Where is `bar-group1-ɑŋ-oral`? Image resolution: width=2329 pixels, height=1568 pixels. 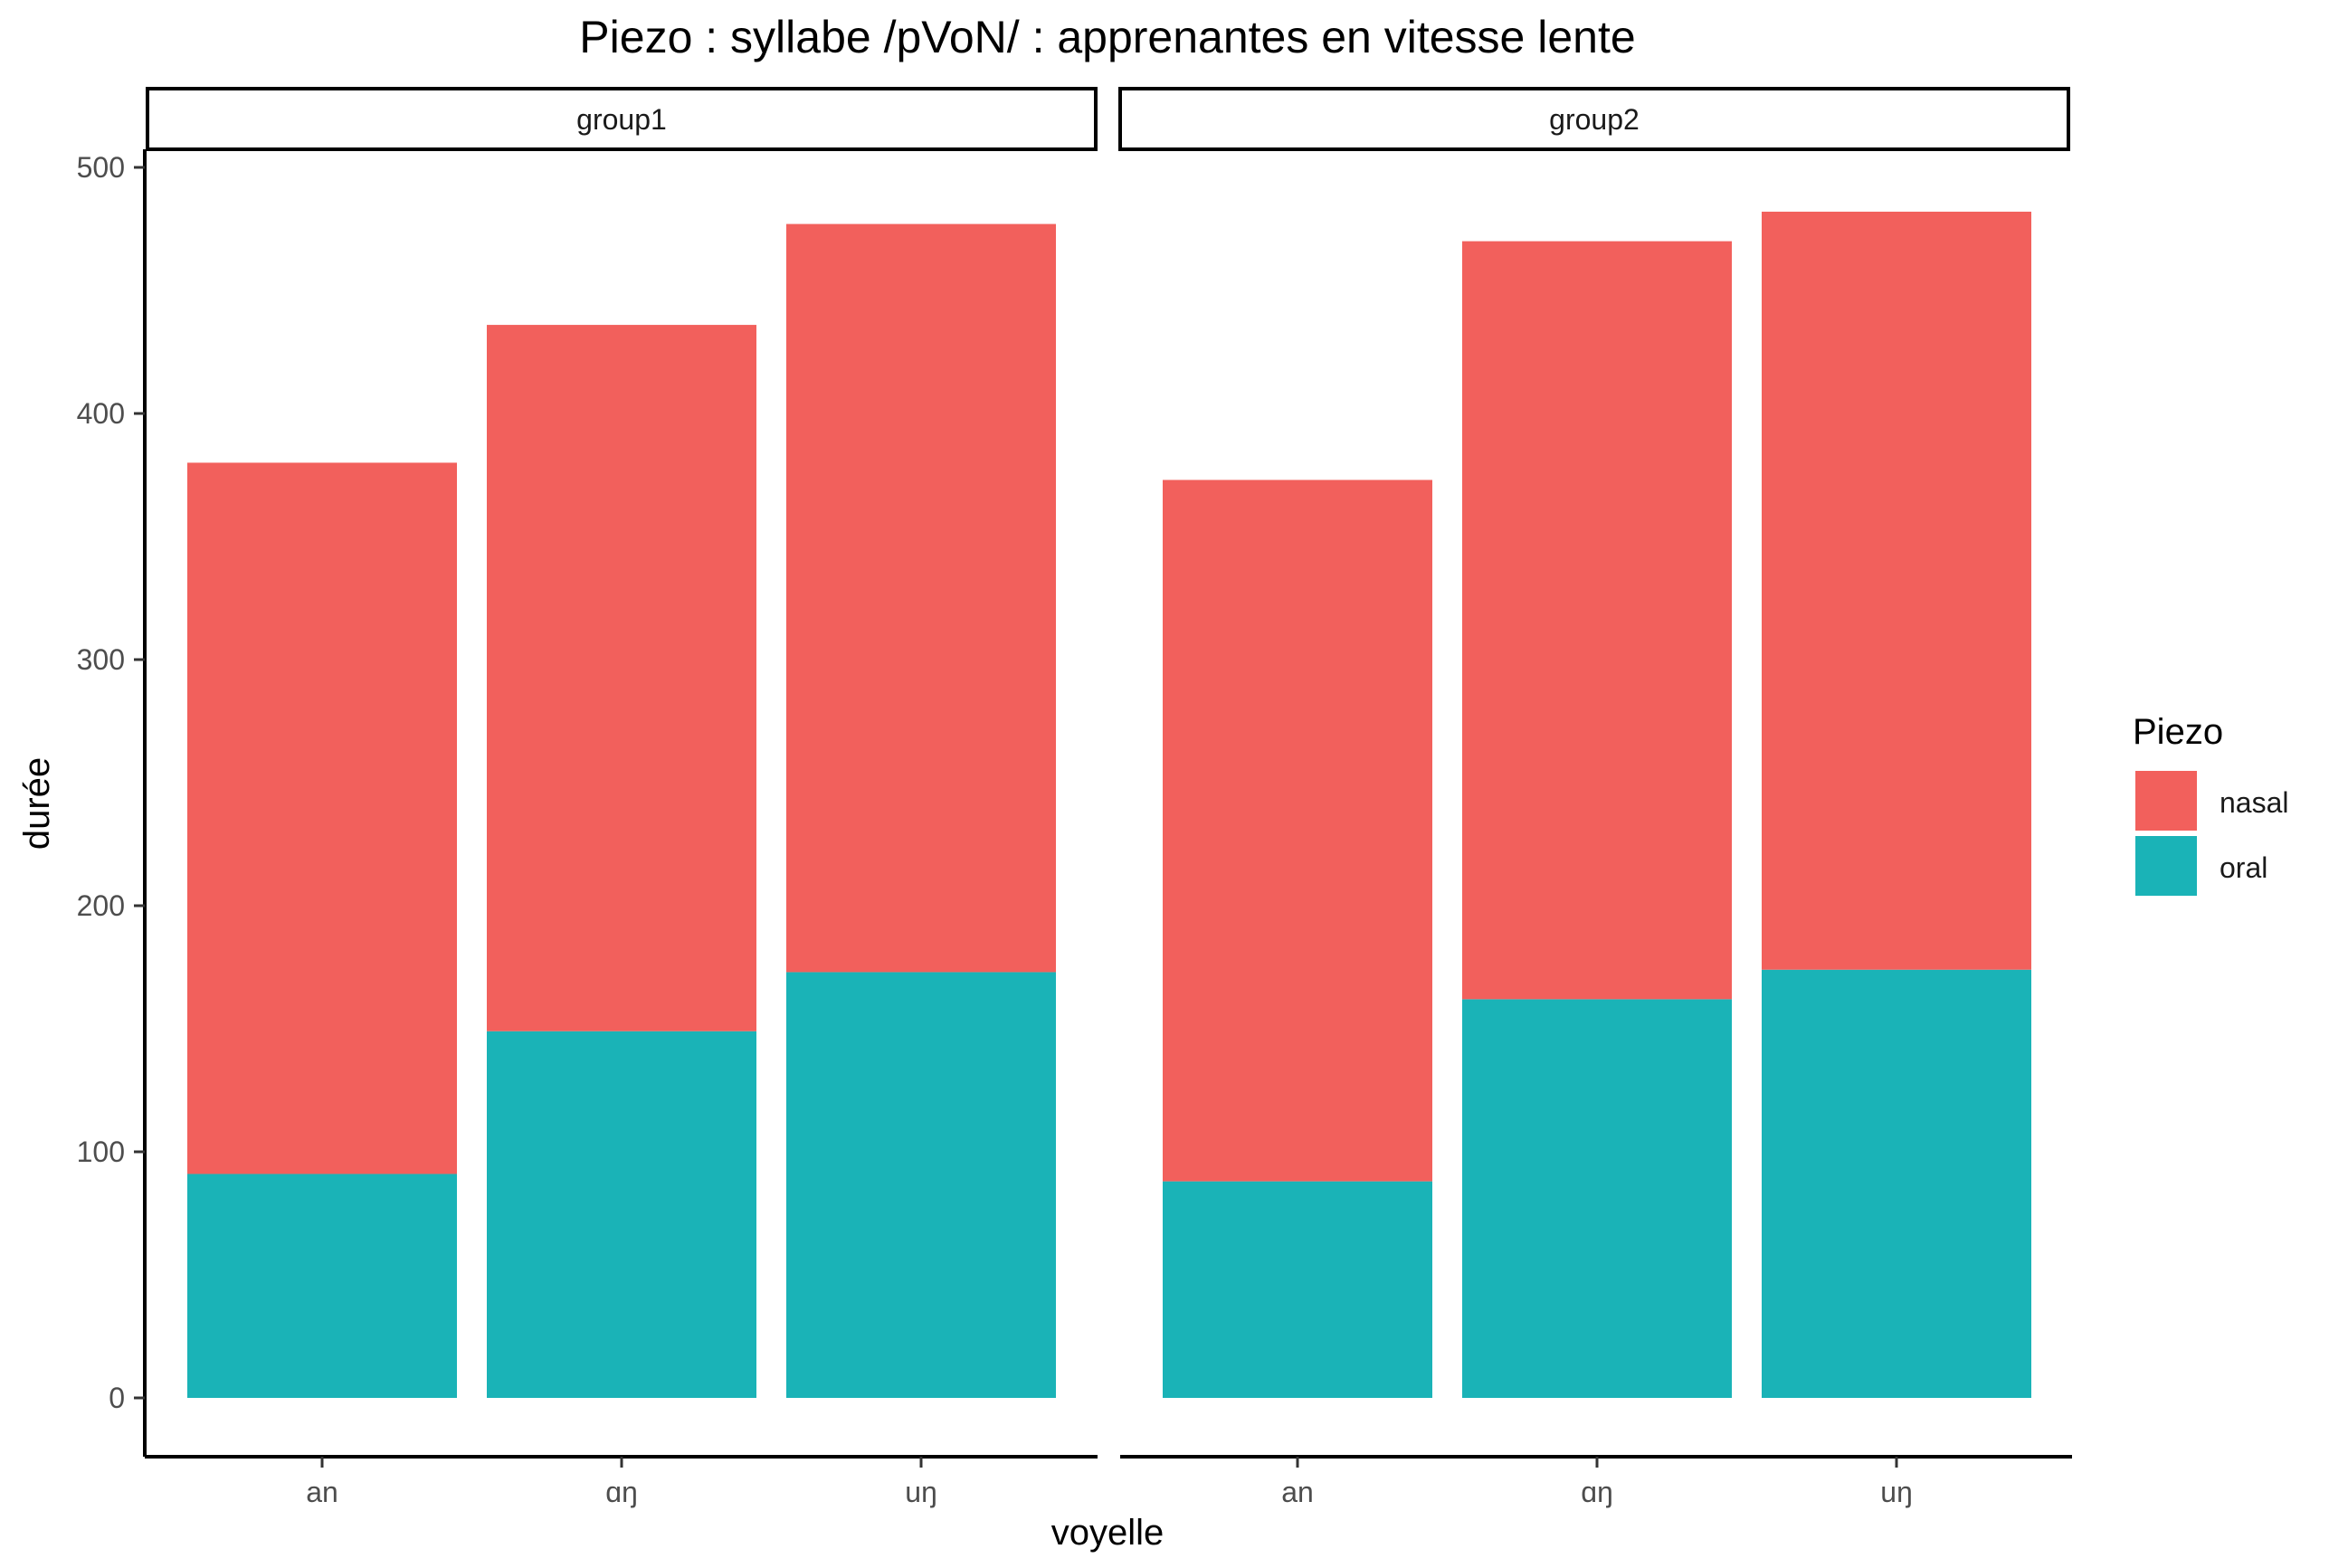 bar-group1-ɑŋ-oral is located at coordinates (621, 1215).